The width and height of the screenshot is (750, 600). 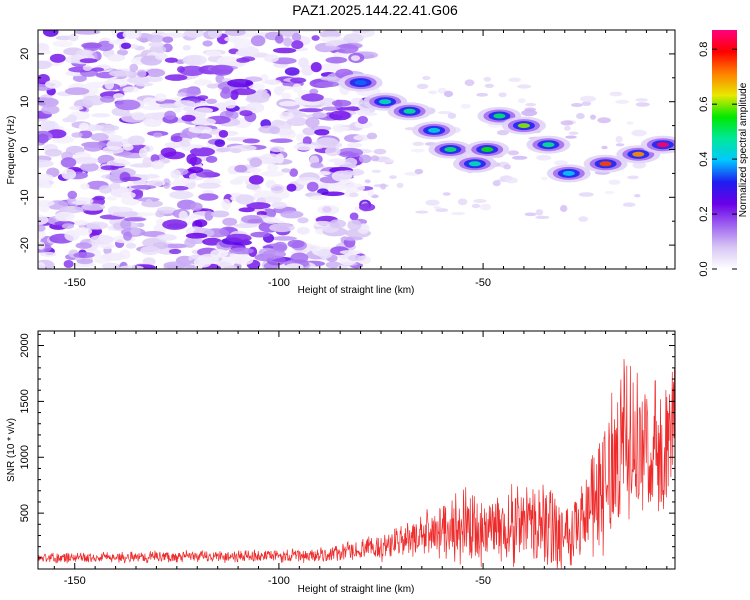 What do you see at coordinates (743, 149) in the screenshot?
I see `colorbar-label: Normalized spectral amplitude` at bounding box center [743, 149].